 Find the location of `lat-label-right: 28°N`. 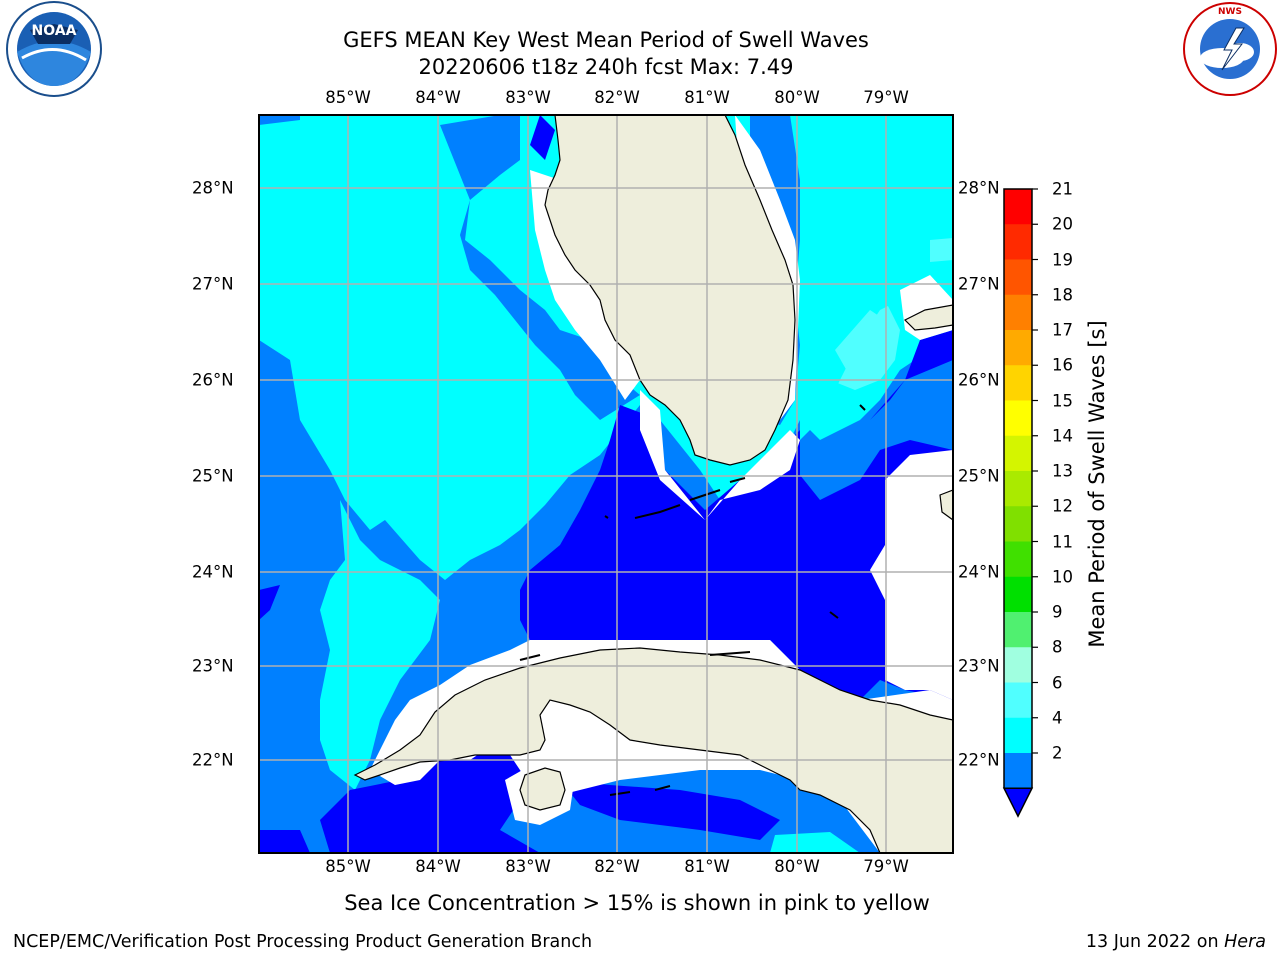

lat-label-right: 28°N is located at coordinates (979, 188).